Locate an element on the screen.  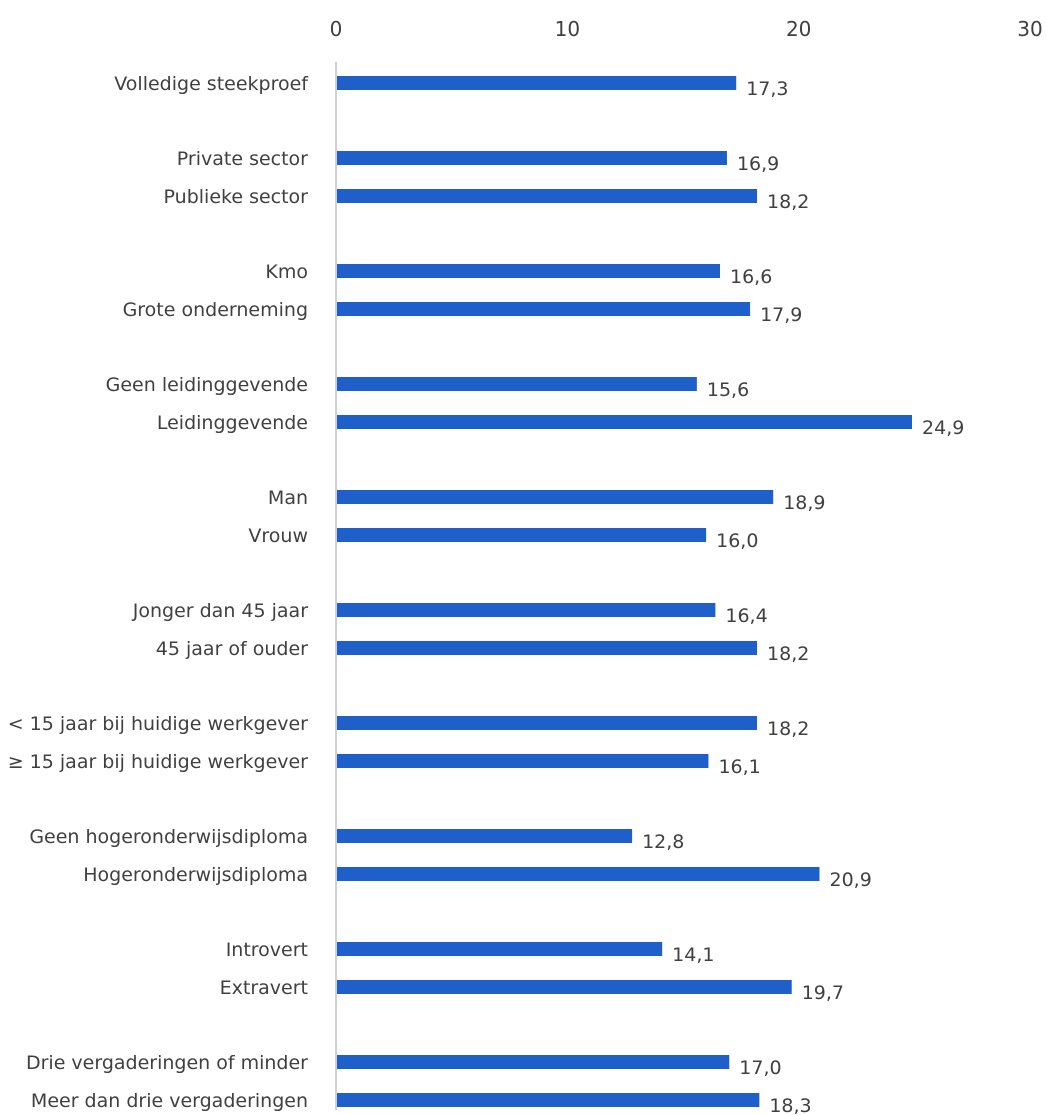
value-label: 18,3 is located at coordinates (790, 1105).